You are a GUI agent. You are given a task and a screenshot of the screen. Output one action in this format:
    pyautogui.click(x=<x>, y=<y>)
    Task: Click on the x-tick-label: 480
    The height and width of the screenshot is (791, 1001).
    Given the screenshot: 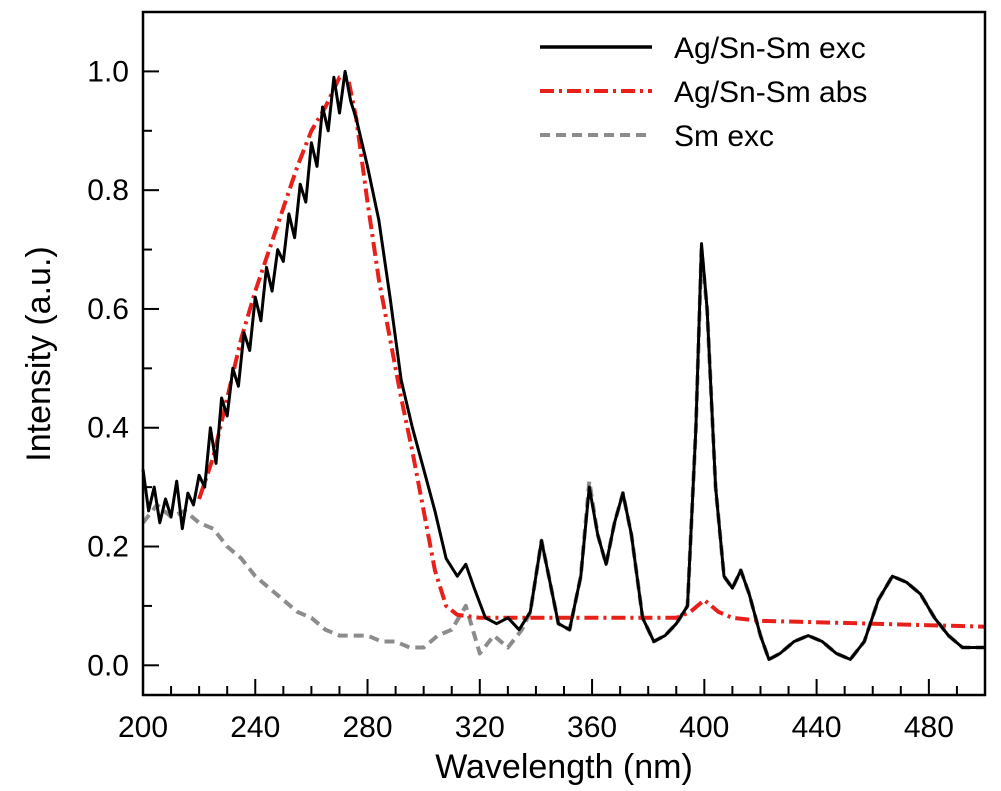 What is the action you would take?
    pyautogui.click(x=929, y=727)
    